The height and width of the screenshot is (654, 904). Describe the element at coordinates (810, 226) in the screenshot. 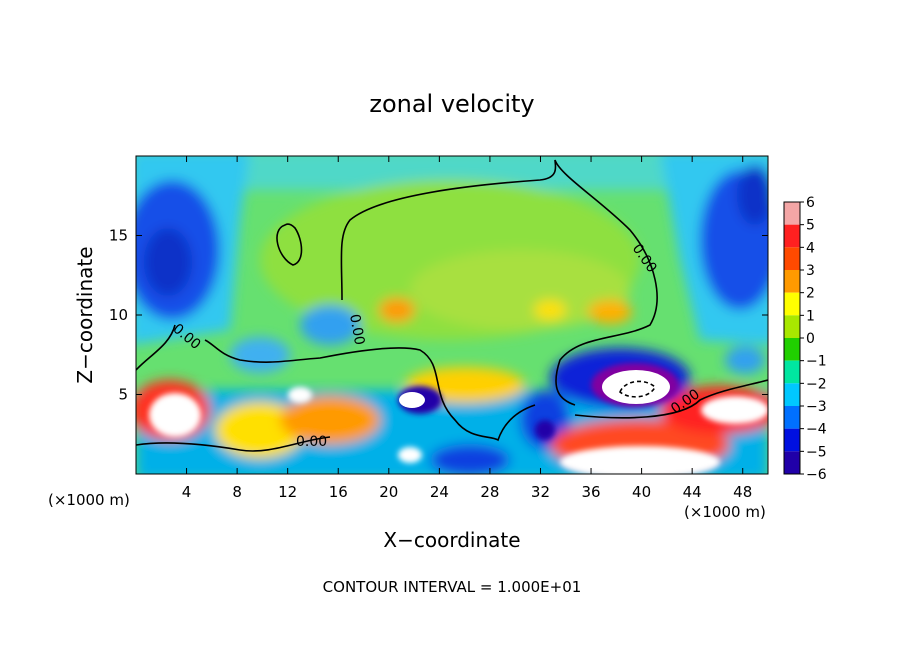

I see `colorbar-label: 5` at that location.